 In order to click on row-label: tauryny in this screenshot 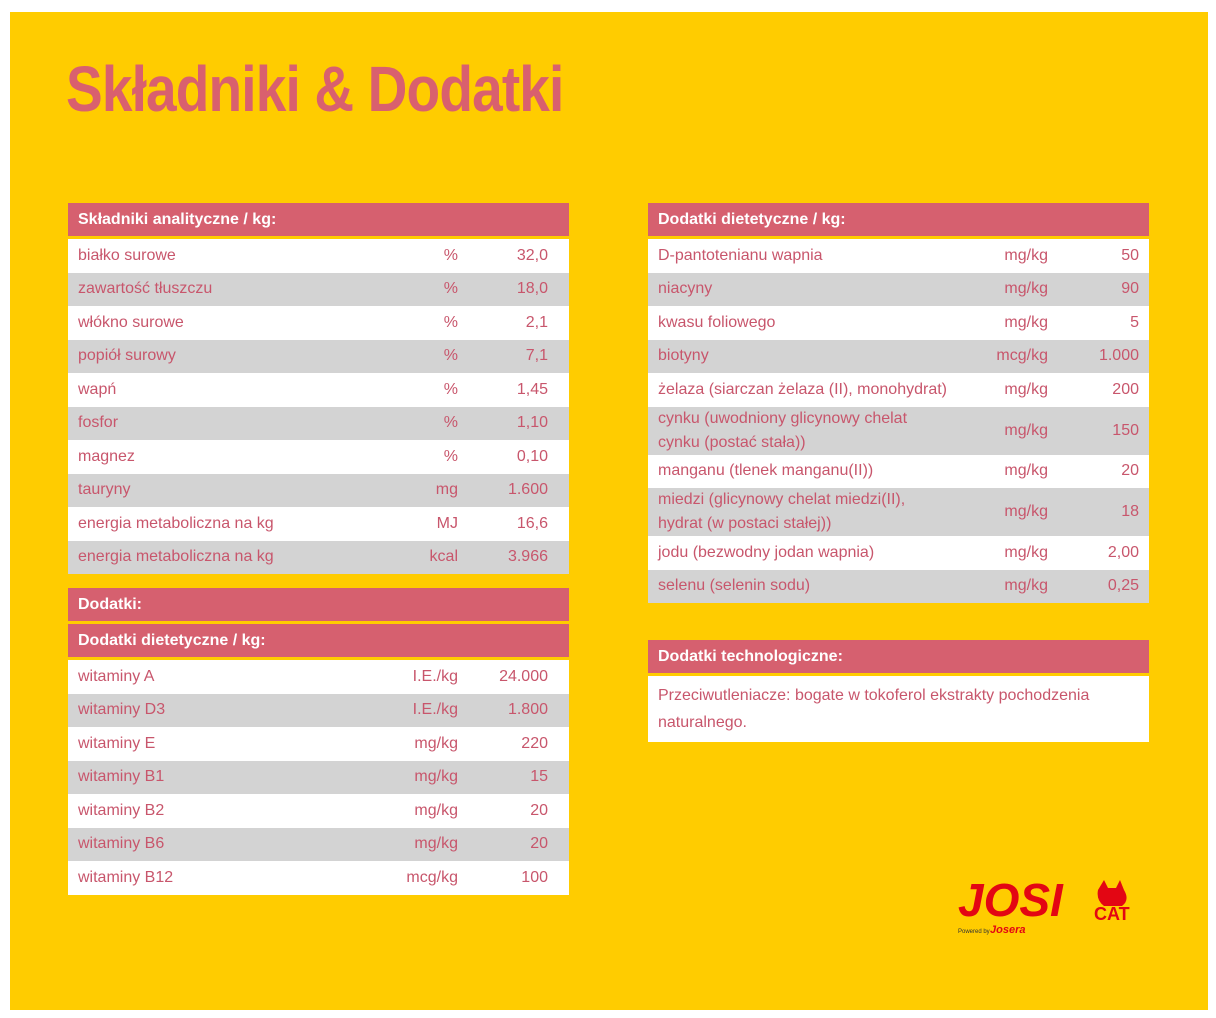, I will do `click(104, 490)`.